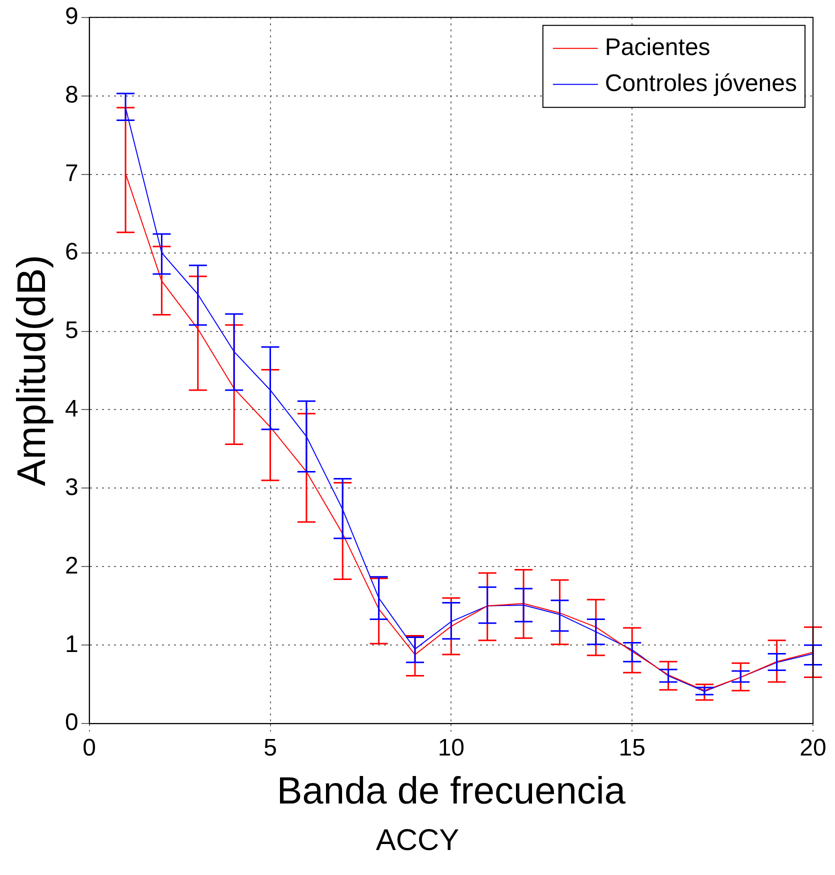 This screenshot has height=875, width=835. I want to click on x-tick-label: 15, so click(632, 748).